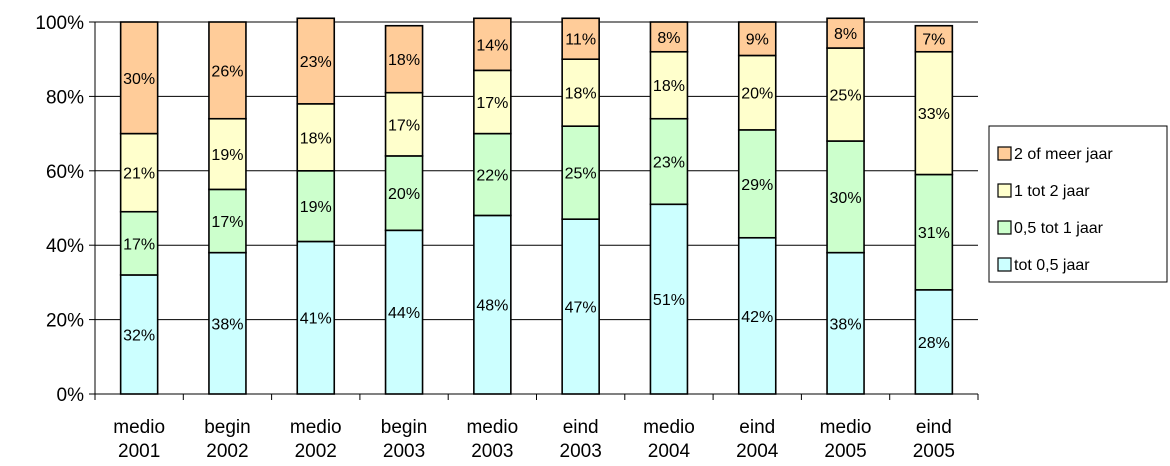 This screenshot has height=466, width=1170. Describe the element at coordinates (669, 439) in the screenshot. I see `x-category-label: medio 2004` at that location.